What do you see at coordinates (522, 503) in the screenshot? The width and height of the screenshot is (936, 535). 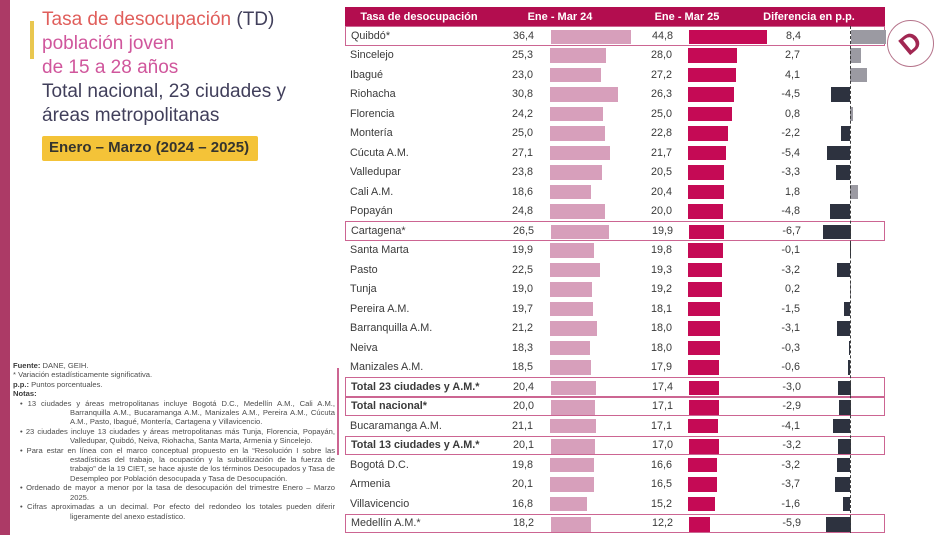 I see `value-ene-mar-24: 16,8` at bounding box center [522, 503].